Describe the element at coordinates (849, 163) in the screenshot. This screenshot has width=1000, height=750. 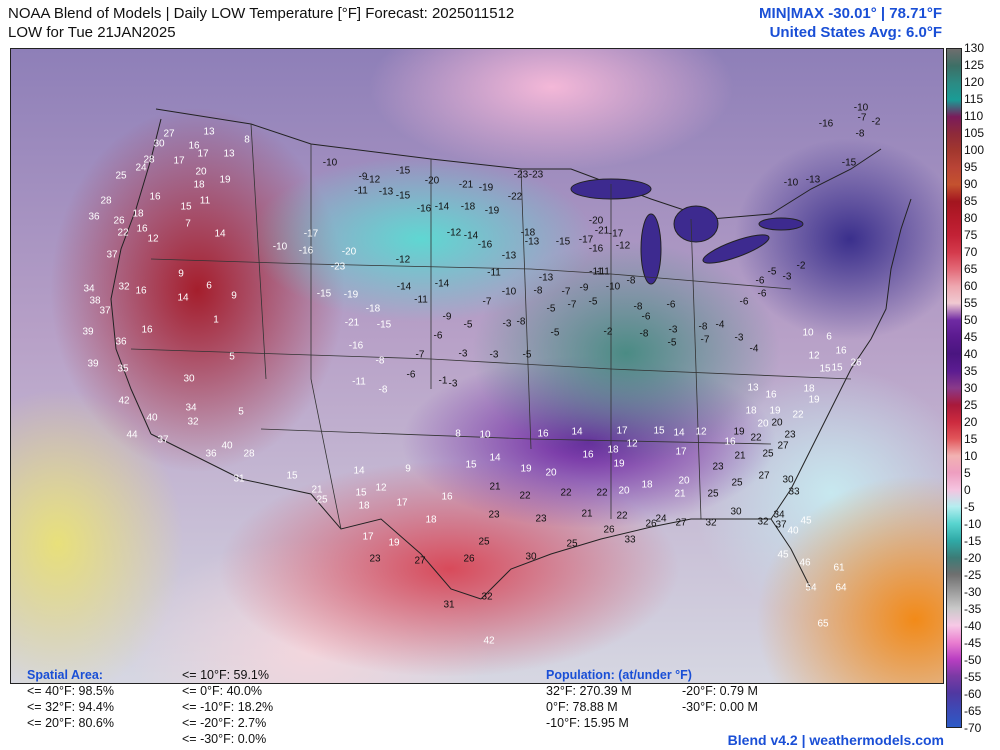
I see `temperature-value-label: -15` at that location.